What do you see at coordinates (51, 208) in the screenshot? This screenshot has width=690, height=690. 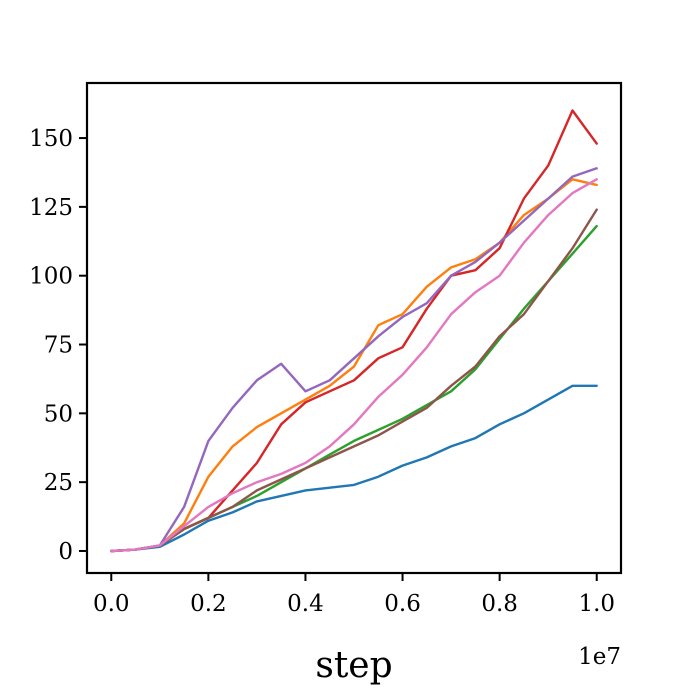 I see `y-tick-label: 125` at bounding box center [51, 208].